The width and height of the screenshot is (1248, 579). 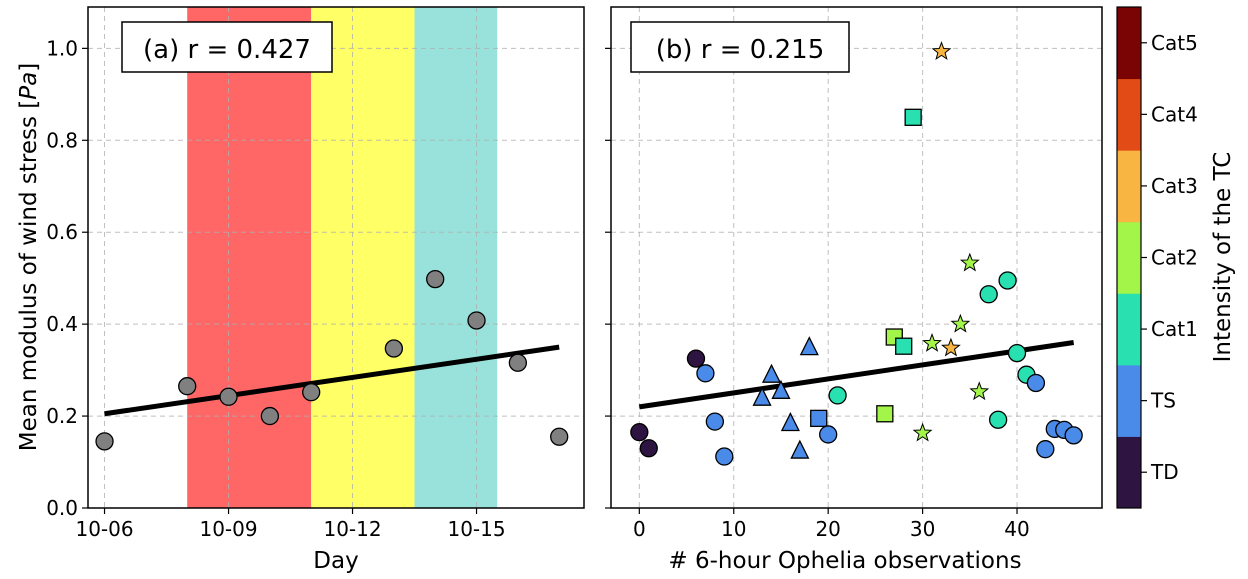 I want to click on y-tick-label: 0.2, so click(x=62, y=416).